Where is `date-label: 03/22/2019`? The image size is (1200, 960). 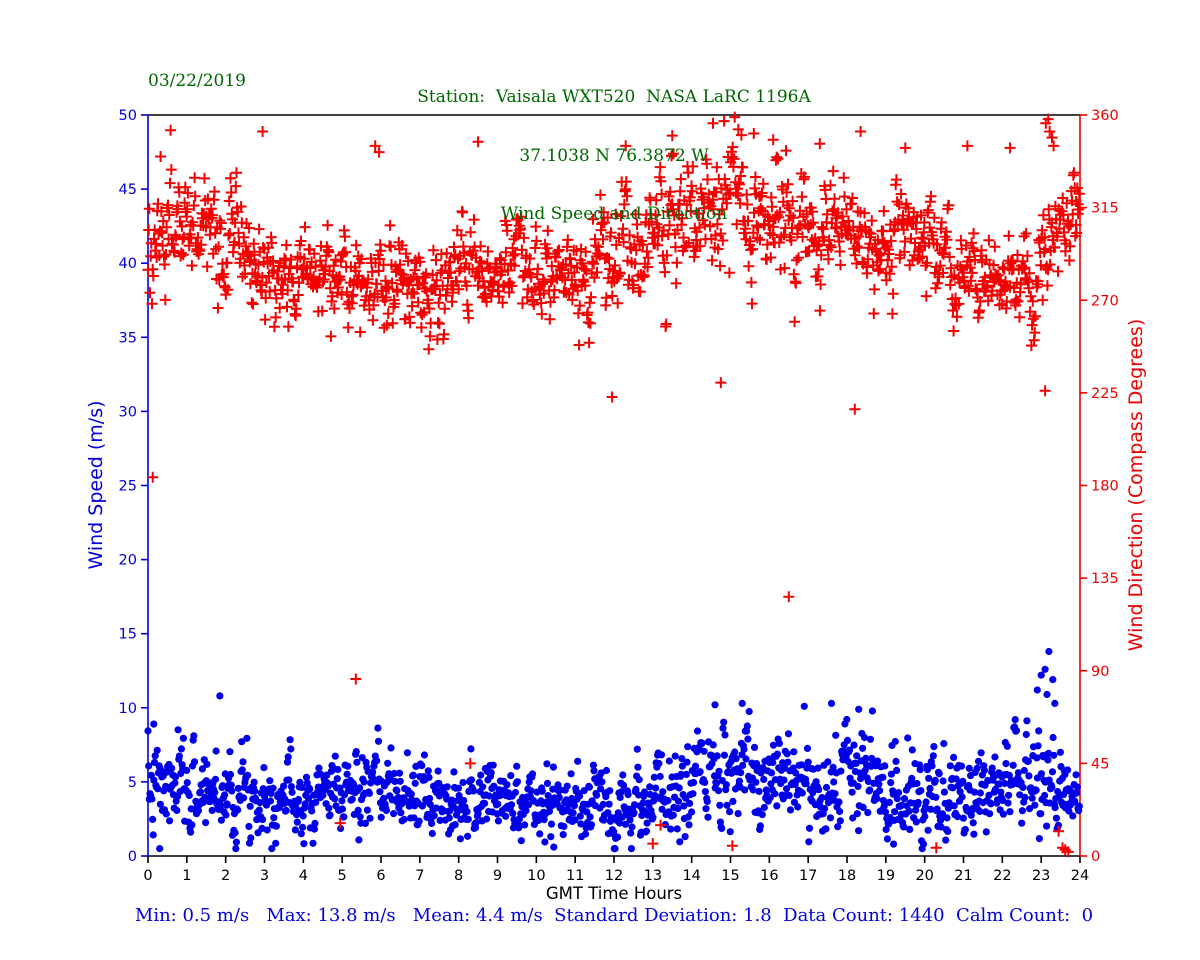 date-label: 03/22/2019 is located at coordinates (197, 81).